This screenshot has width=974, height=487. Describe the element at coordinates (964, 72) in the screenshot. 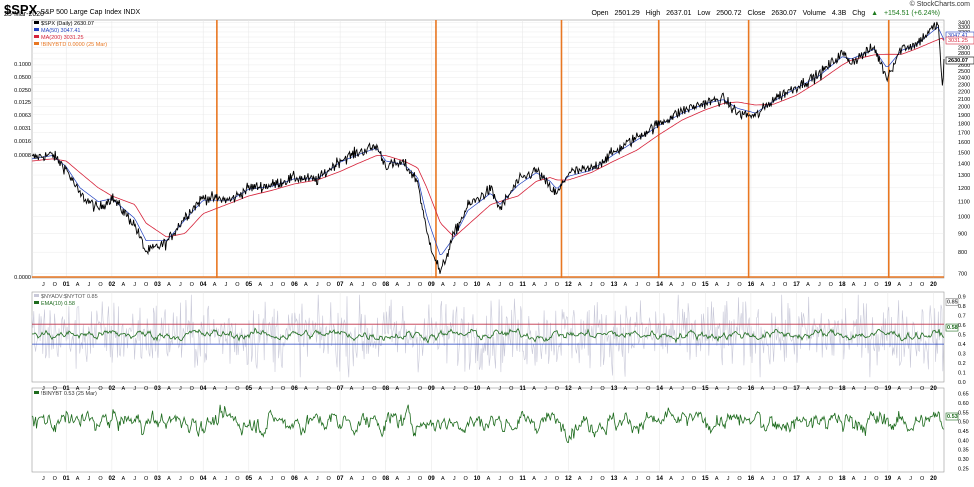

I see `price-tick-label: 2500` at that location.